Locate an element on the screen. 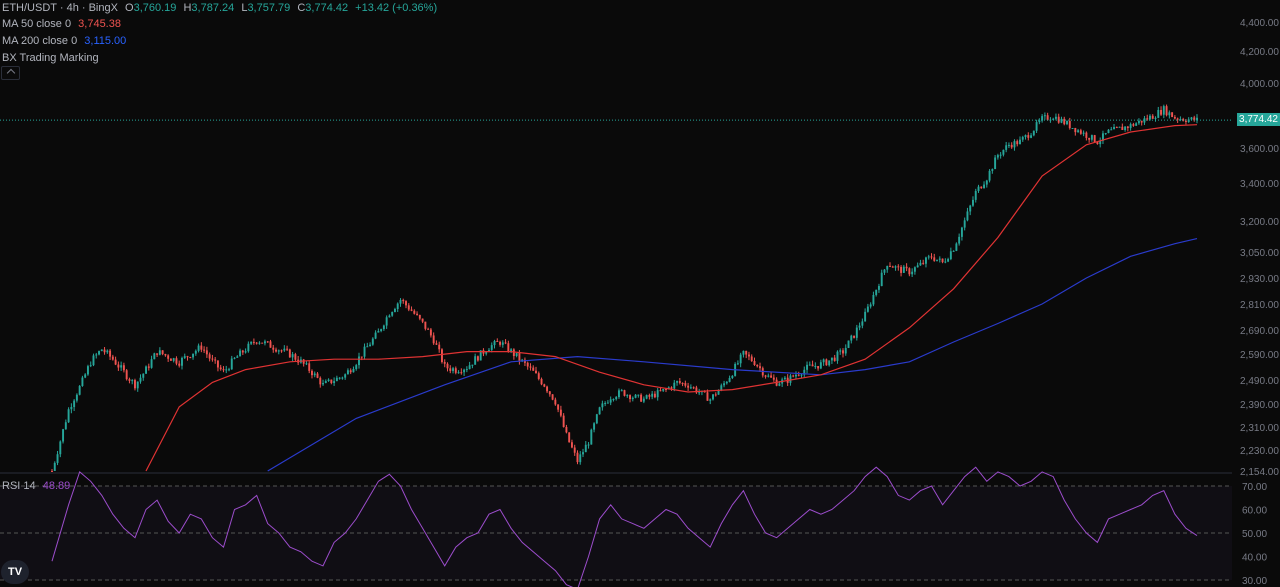 This screenshot has height=587, width=1280. high-value: 3,787.24 is located at coordinates (213, 8).